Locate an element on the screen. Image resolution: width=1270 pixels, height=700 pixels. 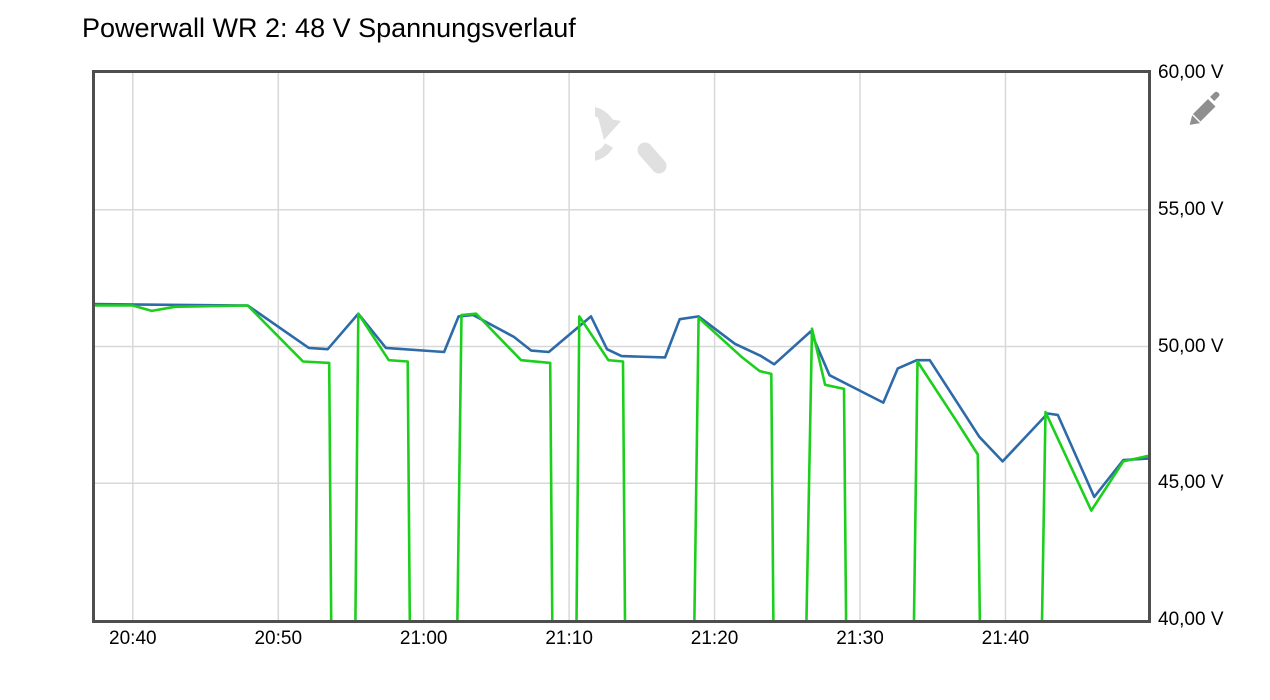
y-axis-tick-label: 60,00 V is located at coordinates (1191, 72).